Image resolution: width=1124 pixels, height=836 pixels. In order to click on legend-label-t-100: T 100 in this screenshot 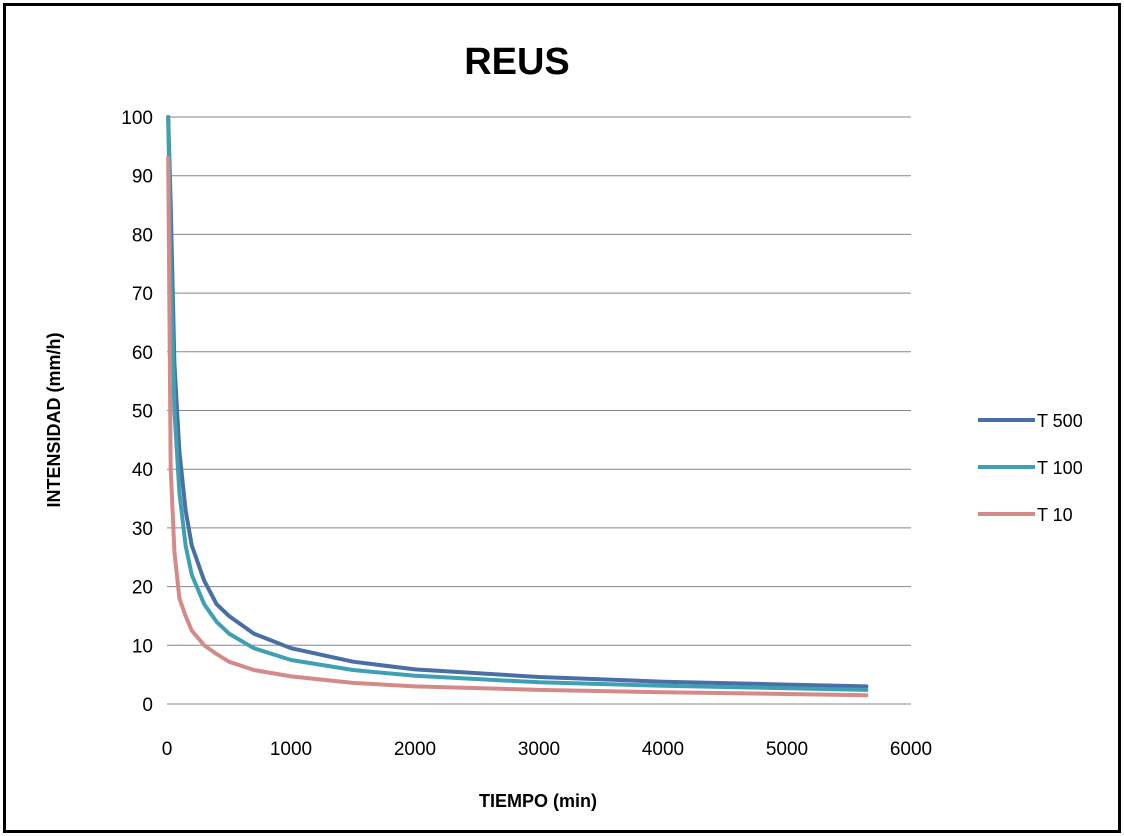, I will do `click(1060, 468)`.